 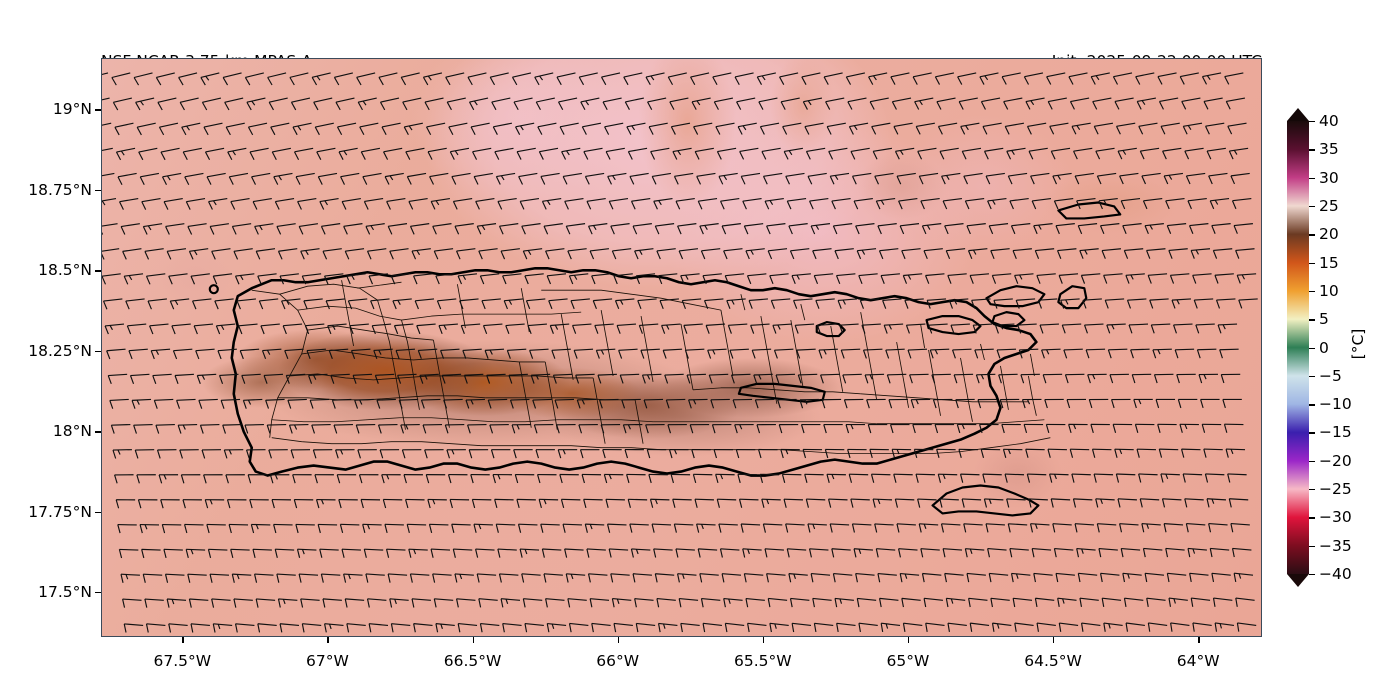 I want to click on mona-island, so click(x=213, y=289).